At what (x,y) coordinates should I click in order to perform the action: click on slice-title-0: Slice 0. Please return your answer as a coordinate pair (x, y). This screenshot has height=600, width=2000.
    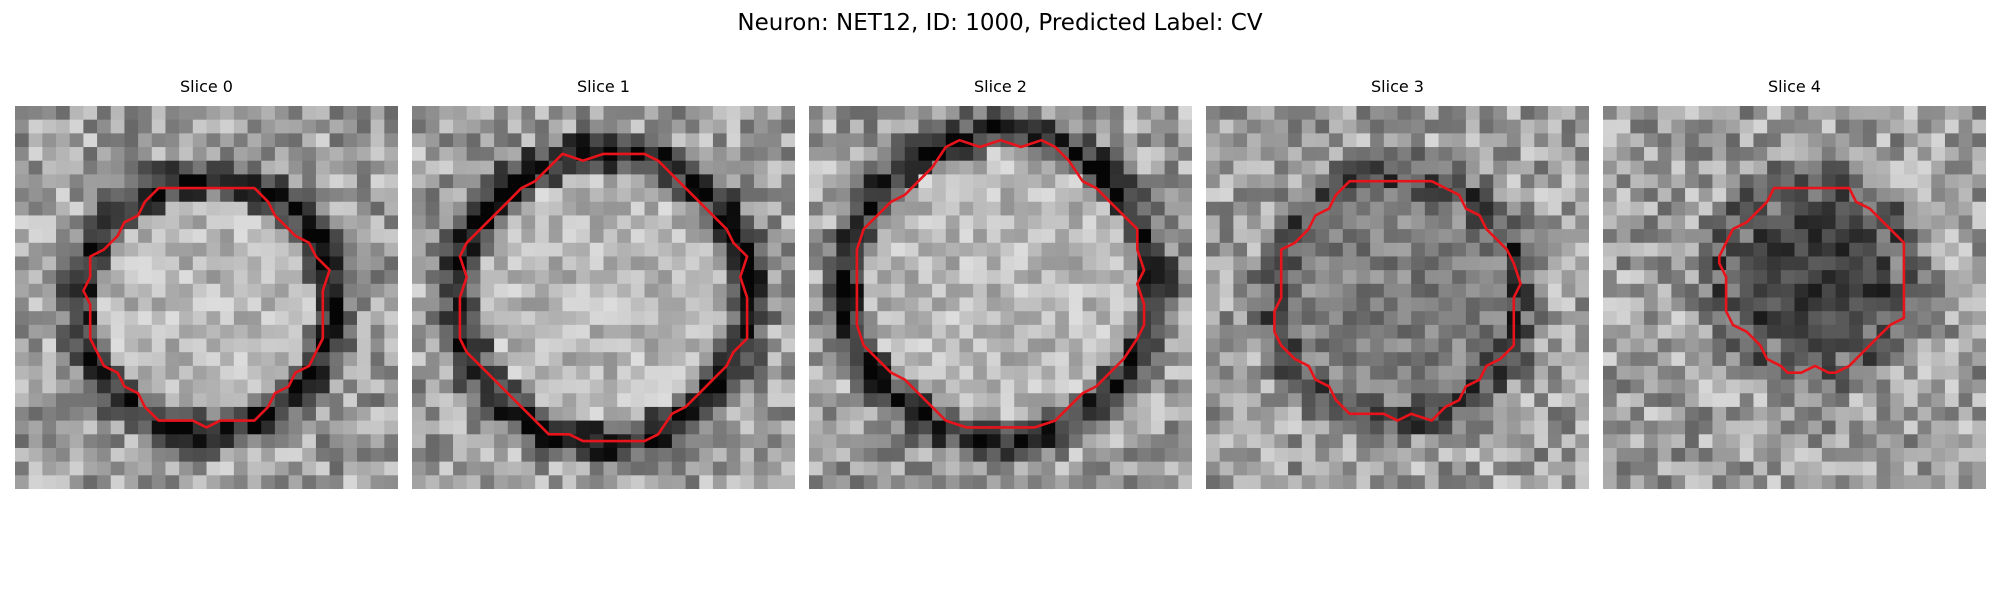
    Looking at the image, I should click on (206, 86).